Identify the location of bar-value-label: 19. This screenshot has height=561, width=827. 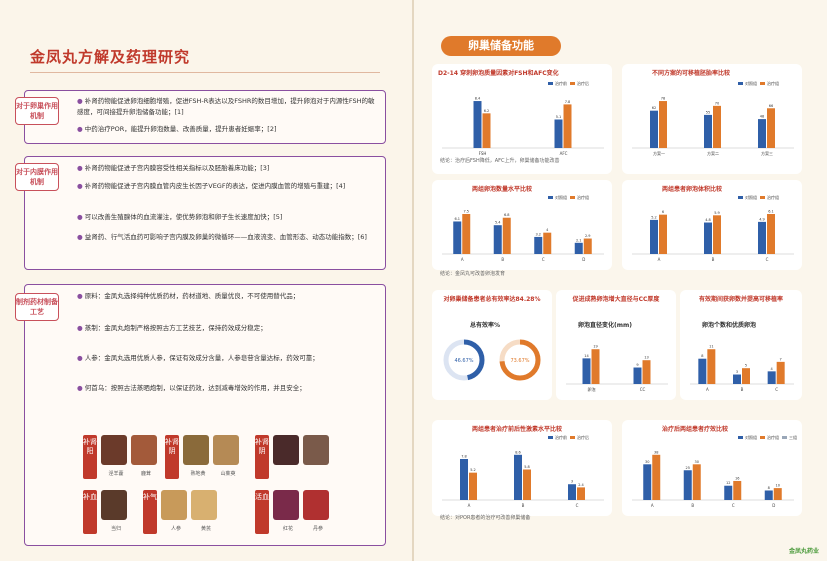
(595, 347).